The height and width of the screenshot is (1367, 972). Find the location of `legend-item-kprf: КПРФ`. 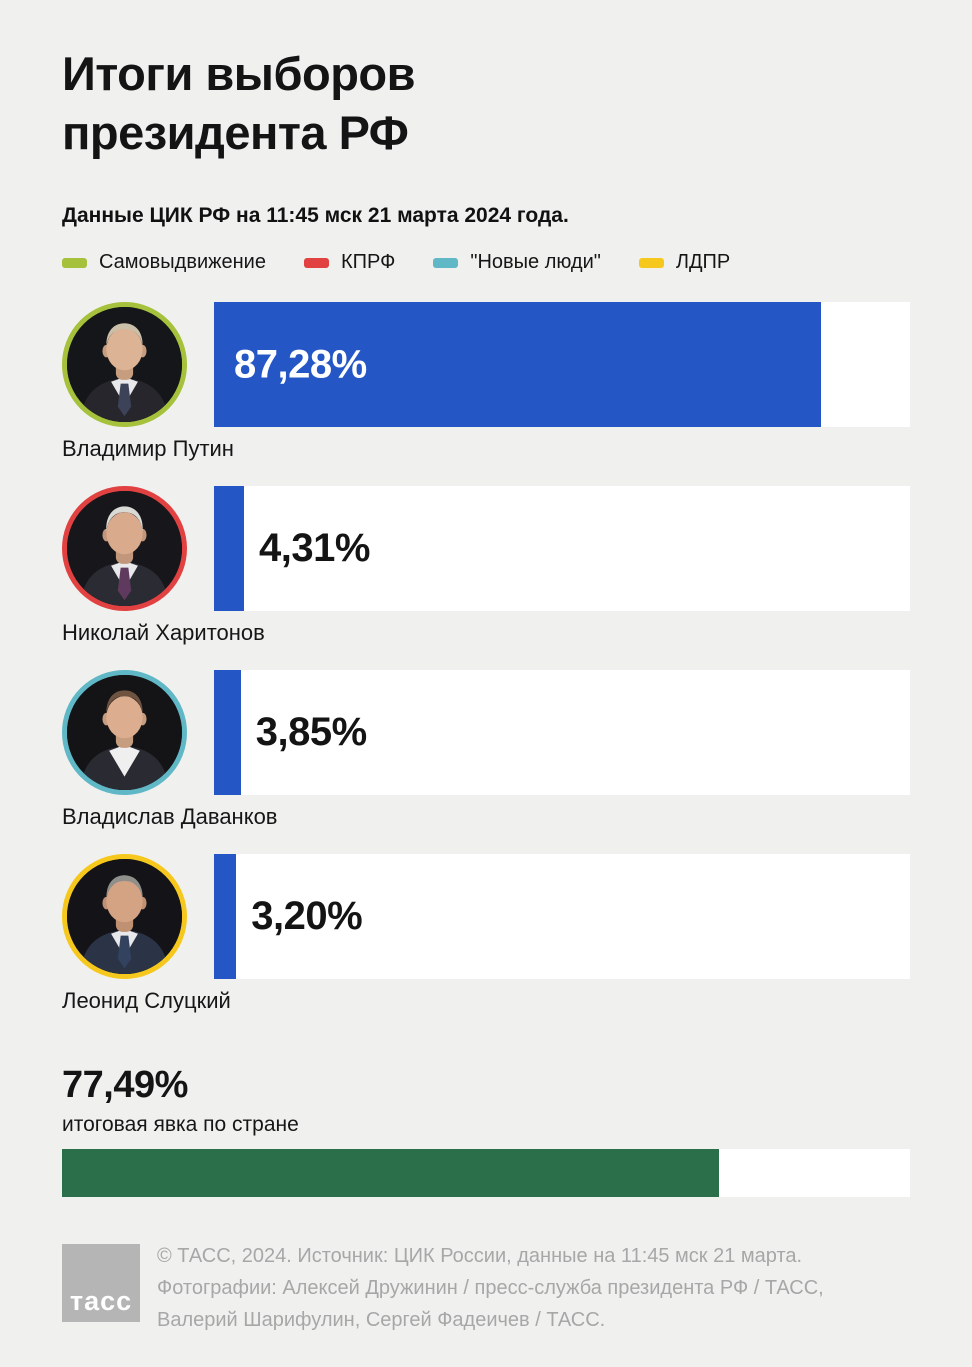

legend-item-kprf: КПРФ is located at coordinates (349, 262).